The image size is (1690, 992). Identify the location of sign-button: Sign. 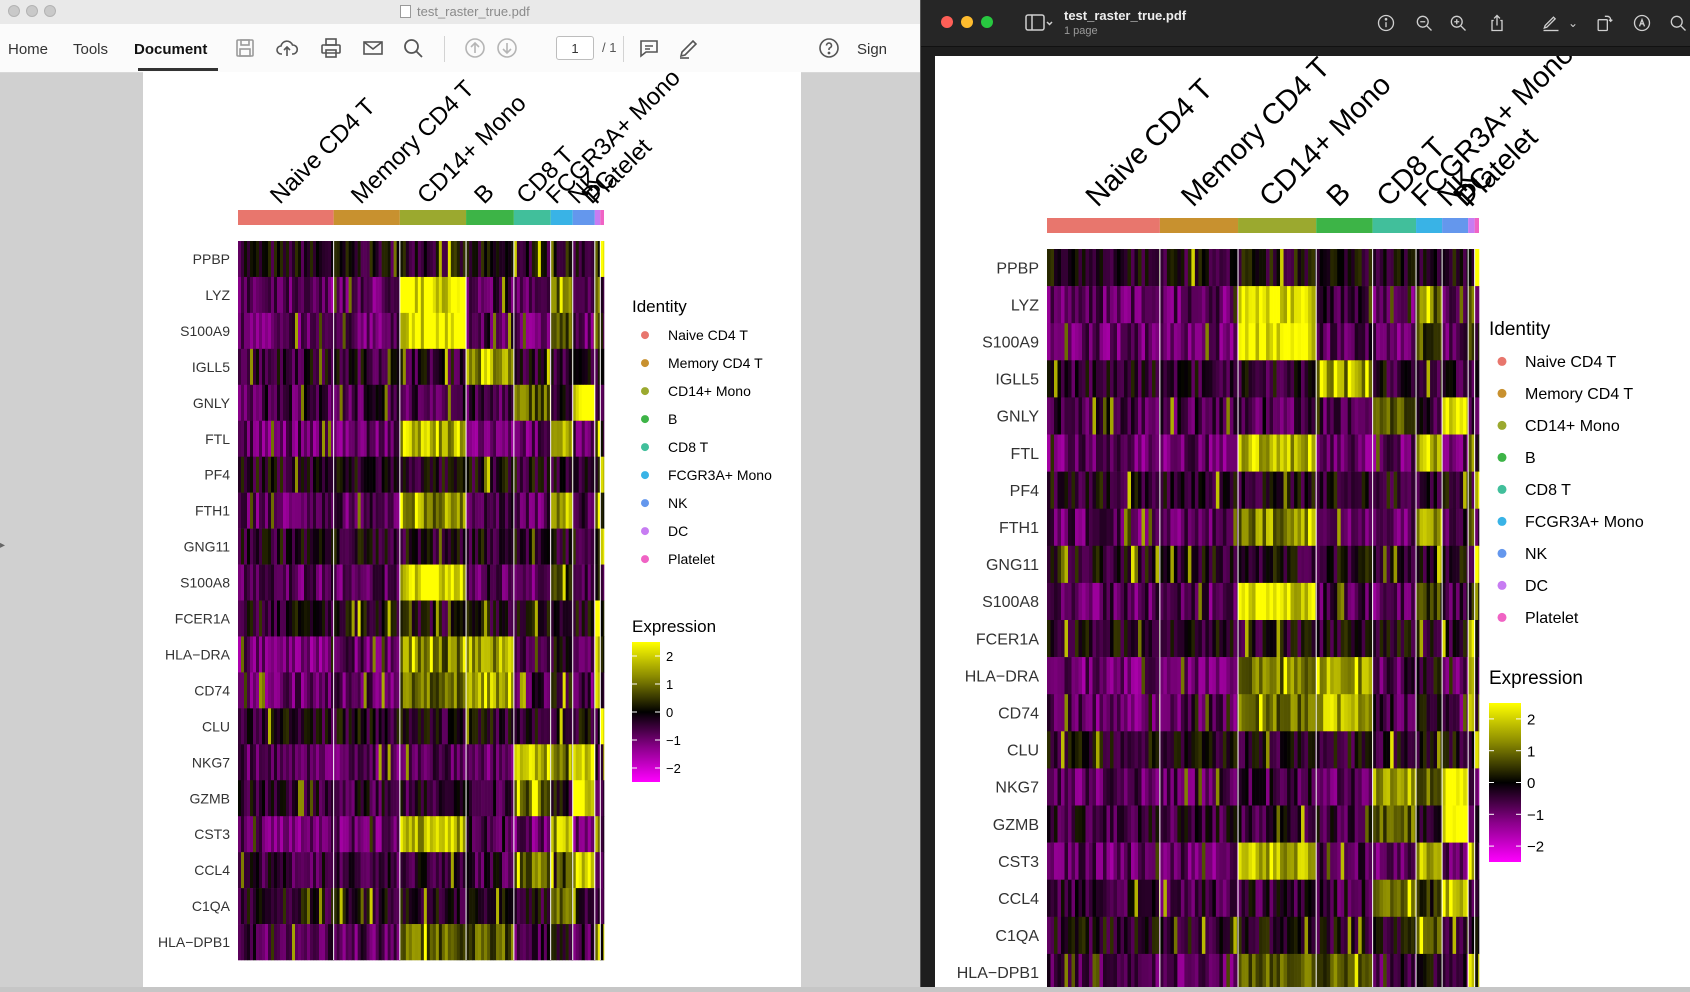
(872, 49).